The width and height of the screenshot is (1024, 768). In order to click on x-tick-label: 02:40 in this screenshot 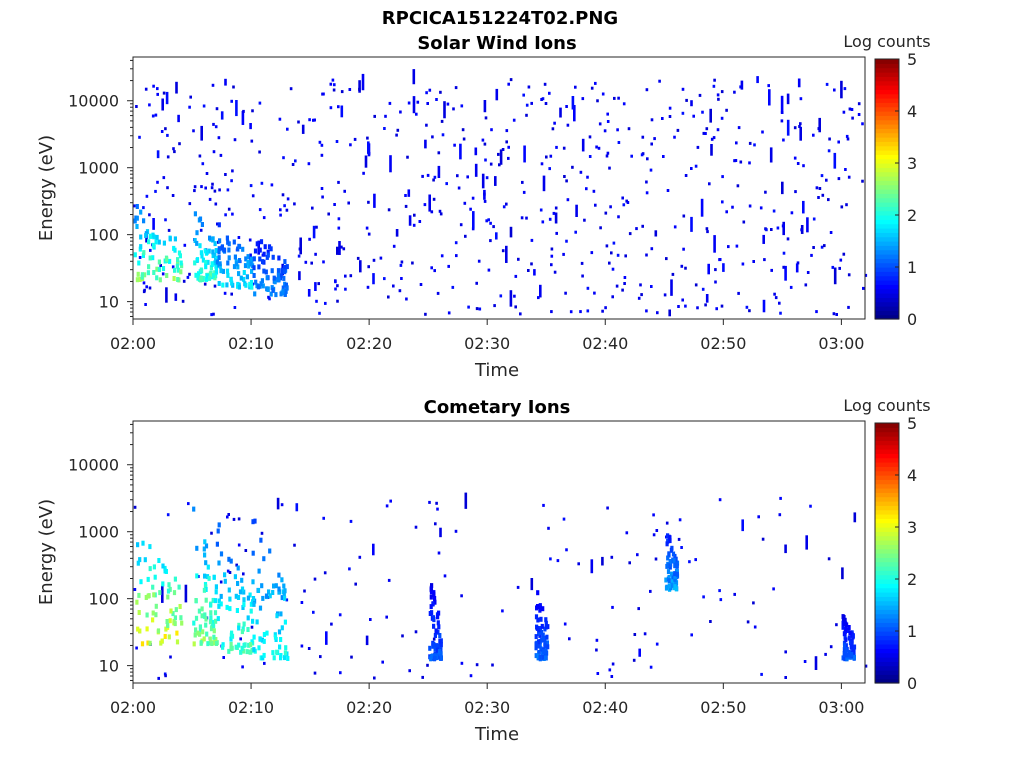, I will do `click(605, 707)`.